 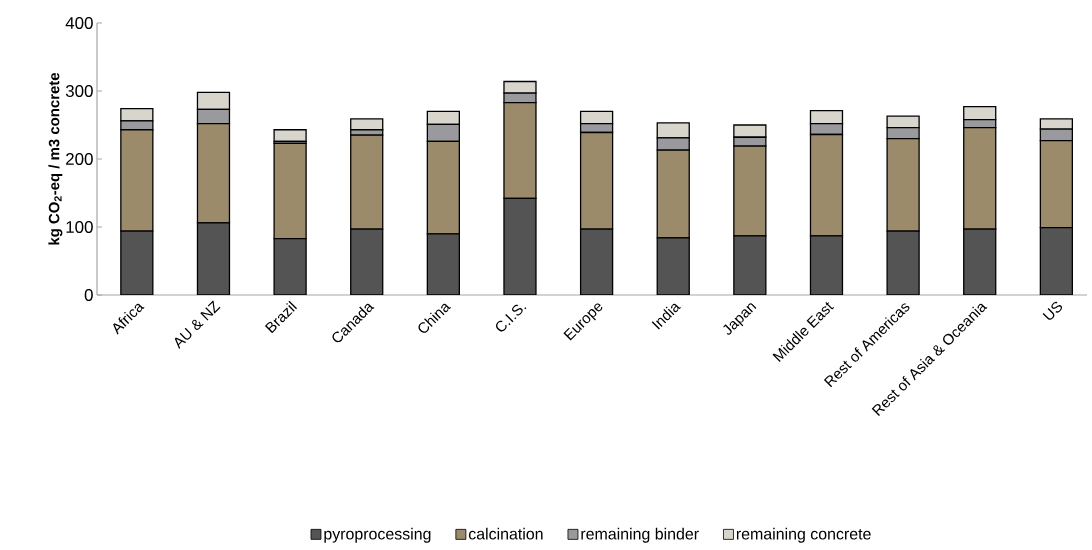 What do you see at coordinates (377, 535) in the screenshot?
I see `legend-label: pyroprocessing` at bounding box center [377, 535].